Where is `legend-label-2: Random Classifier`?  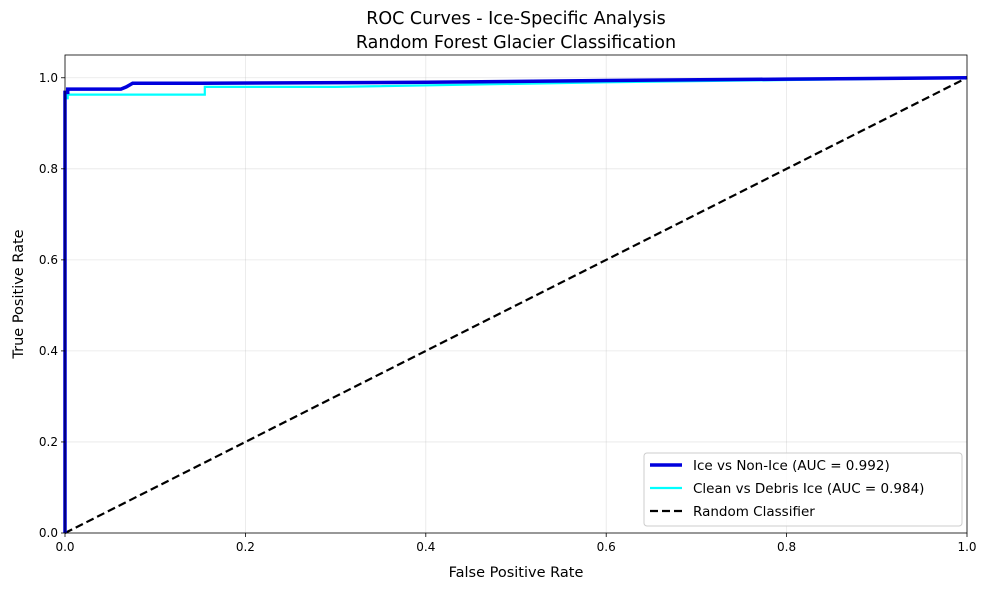
legend-label-2: Random Classifier is located at coordinates (754, 512).